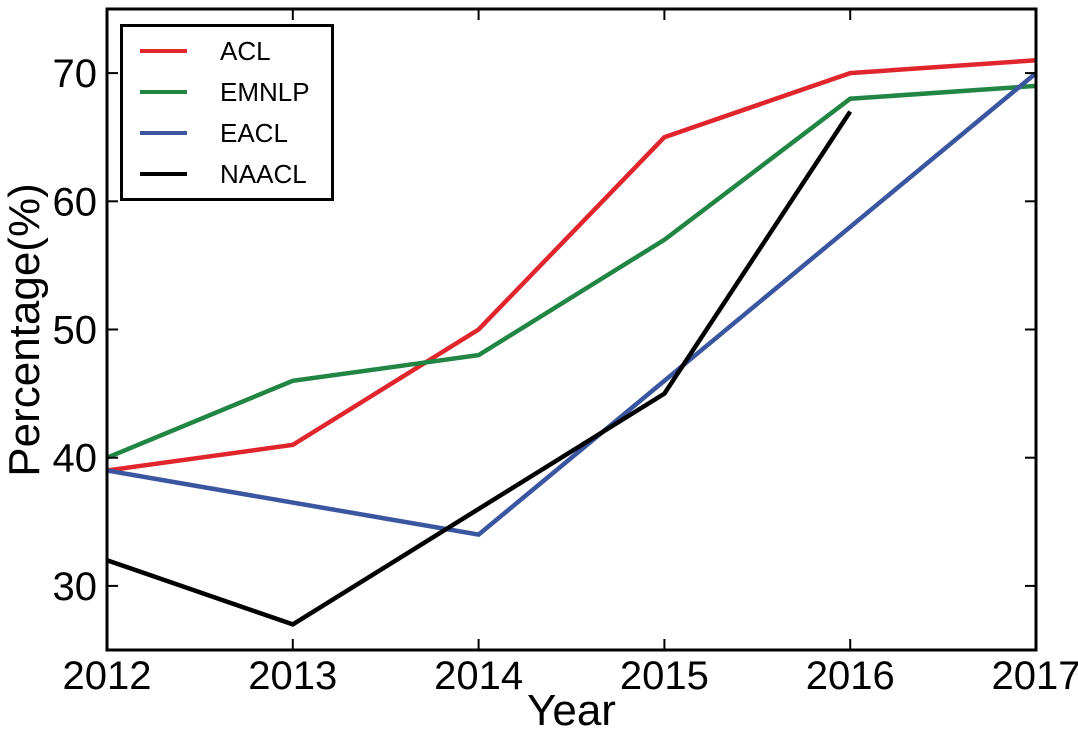  What do you see at coordinates (227, 112) in the screenshot?
I see `legend: ACL EMNLP EACL NAACL` at bounding box center [227, 112].